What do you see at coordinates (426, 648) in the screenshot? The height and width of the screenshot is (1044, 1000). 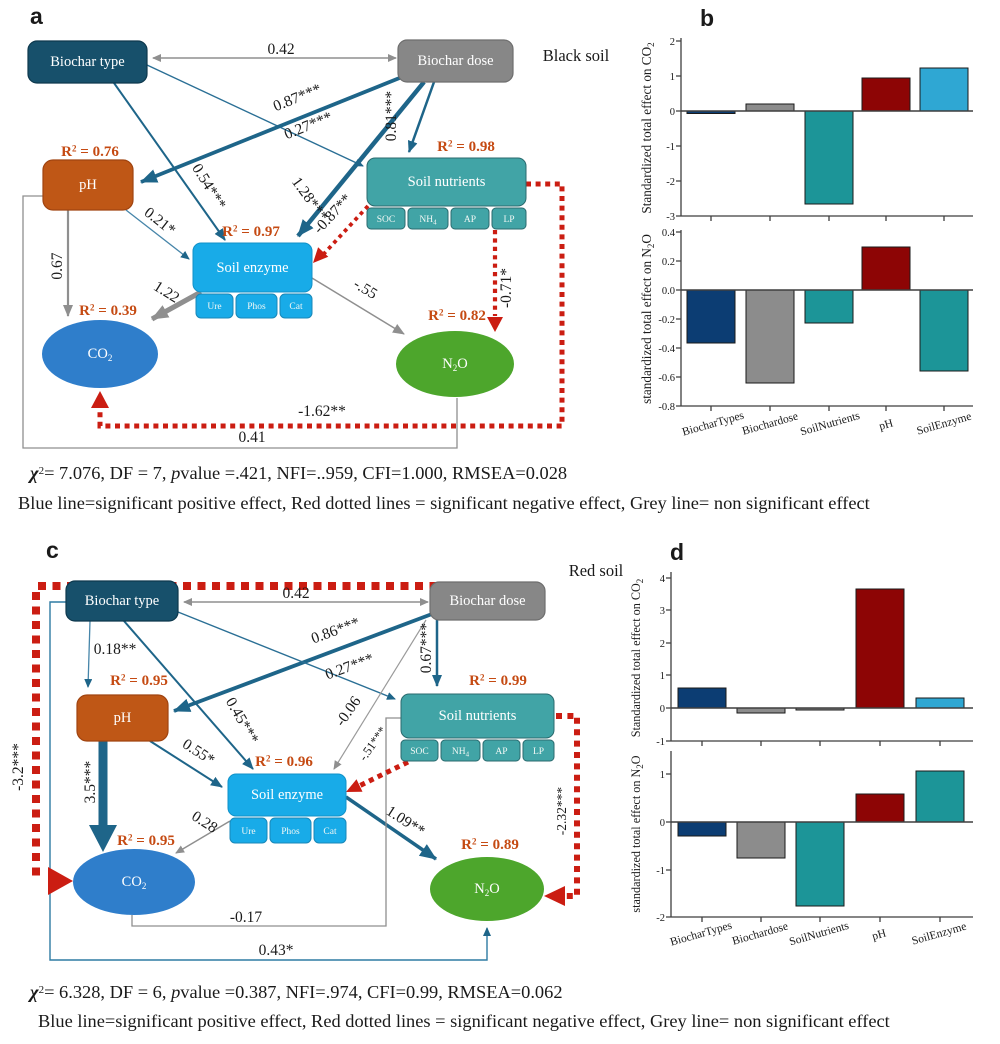 I see `svg-text: 0.67***` at bounding box center [426, 648].